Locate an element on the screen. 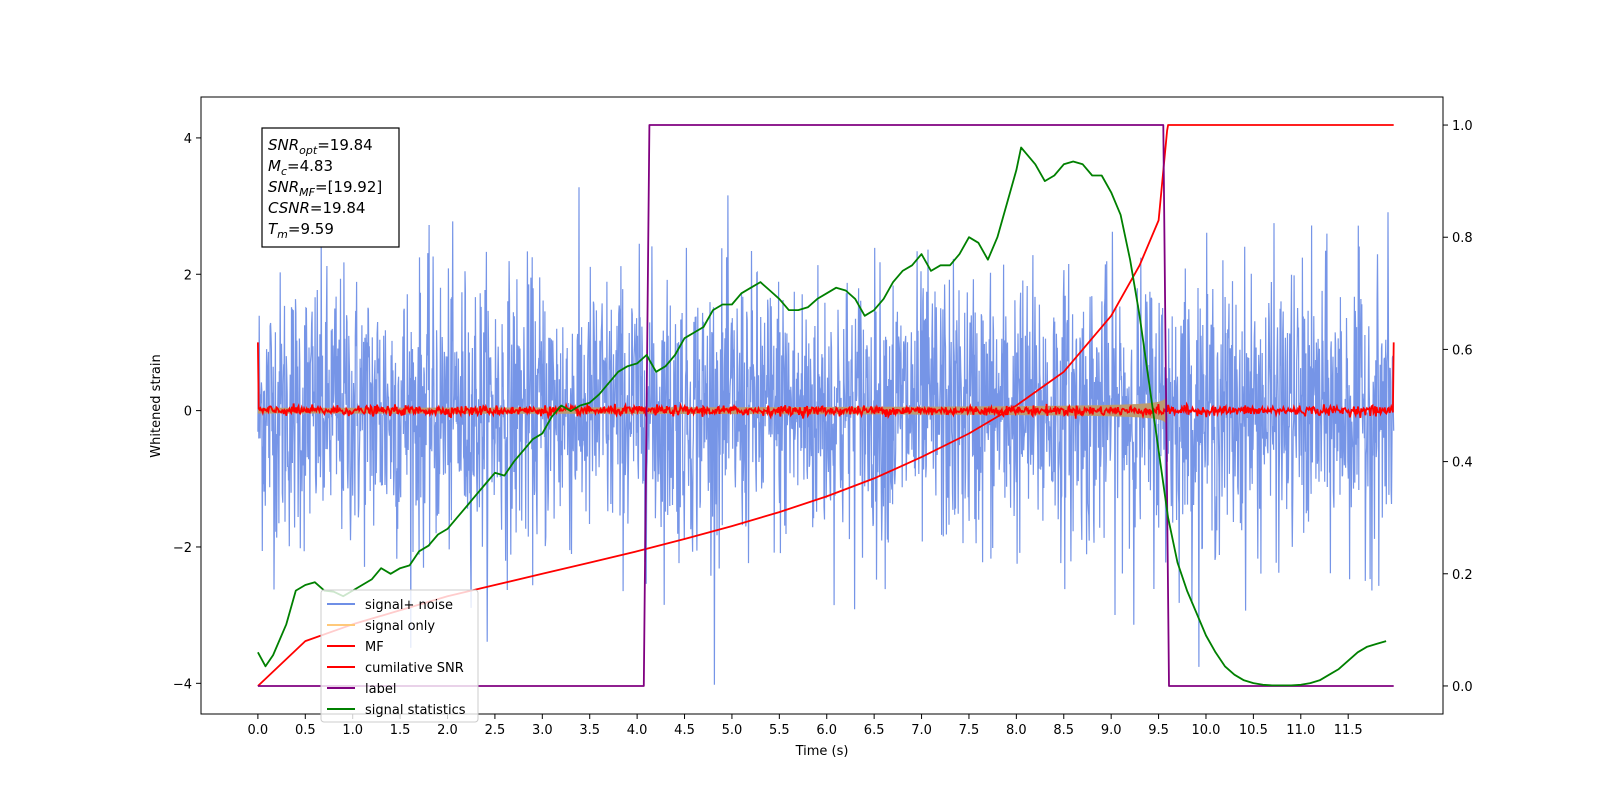  annotation-line: Tm=9.59 is located at coordinates (301, 230).